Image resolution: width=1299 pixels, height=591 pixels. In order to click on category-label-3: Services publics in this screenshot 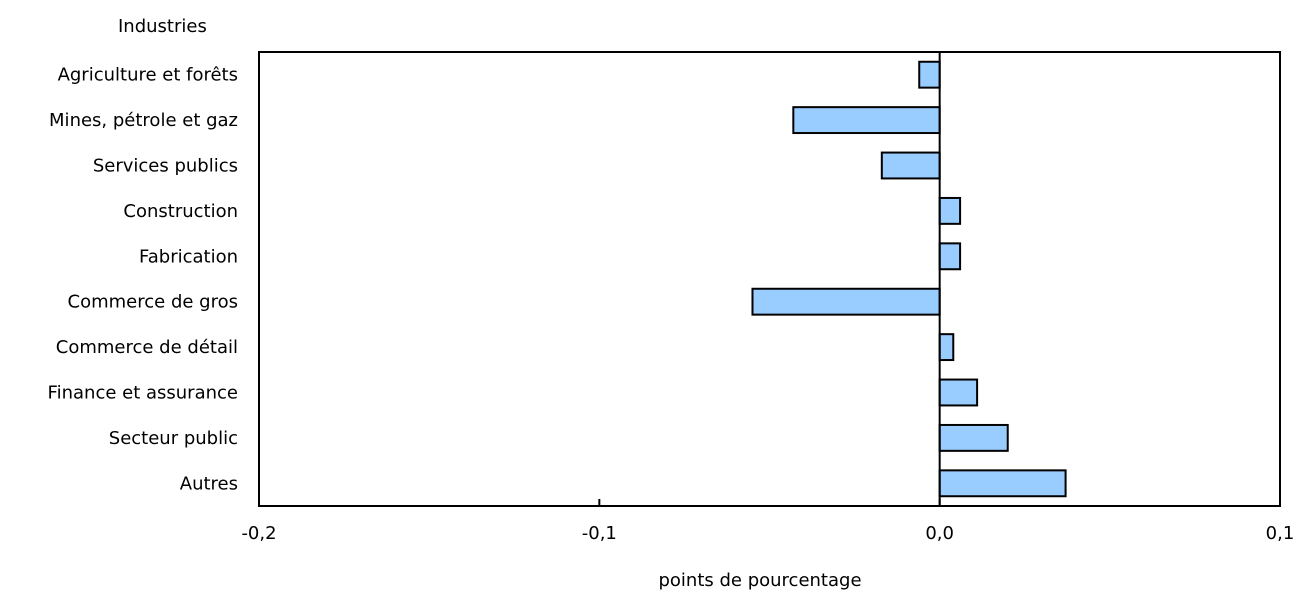, I will do `click(165, 166)`.